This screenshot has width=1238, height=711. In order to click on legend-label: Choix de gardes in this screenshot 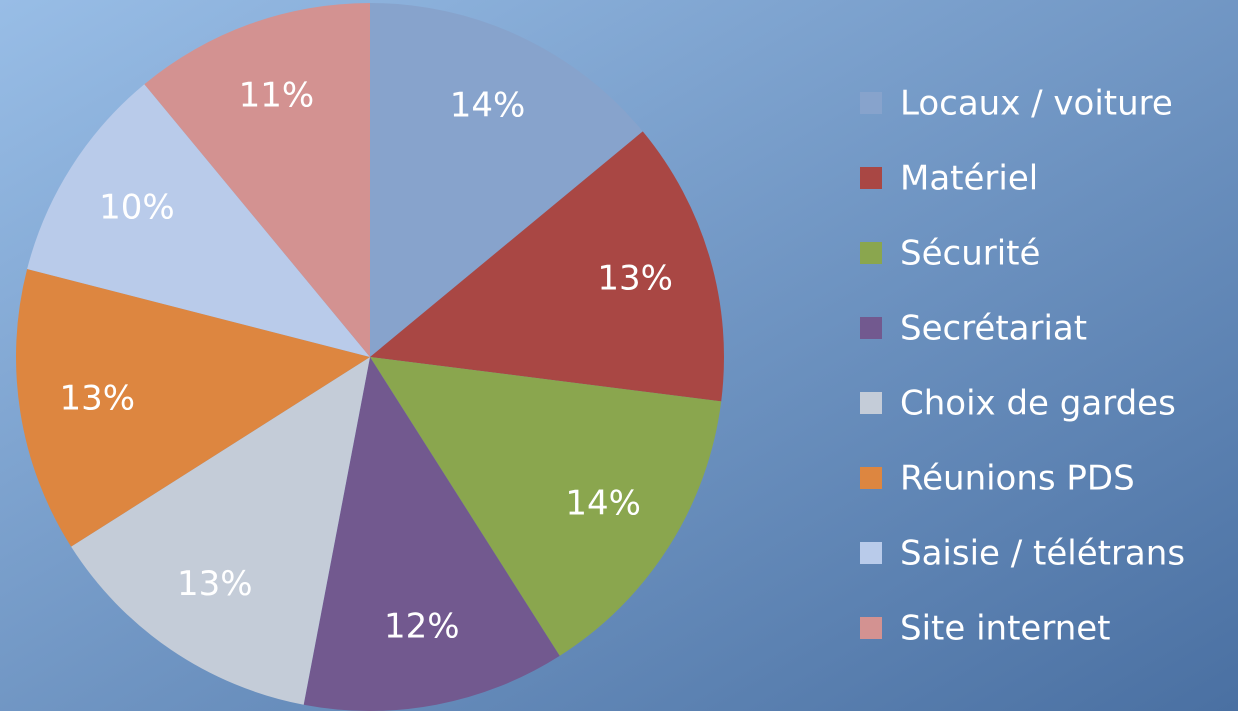, I will do `click(1038, 404)`.